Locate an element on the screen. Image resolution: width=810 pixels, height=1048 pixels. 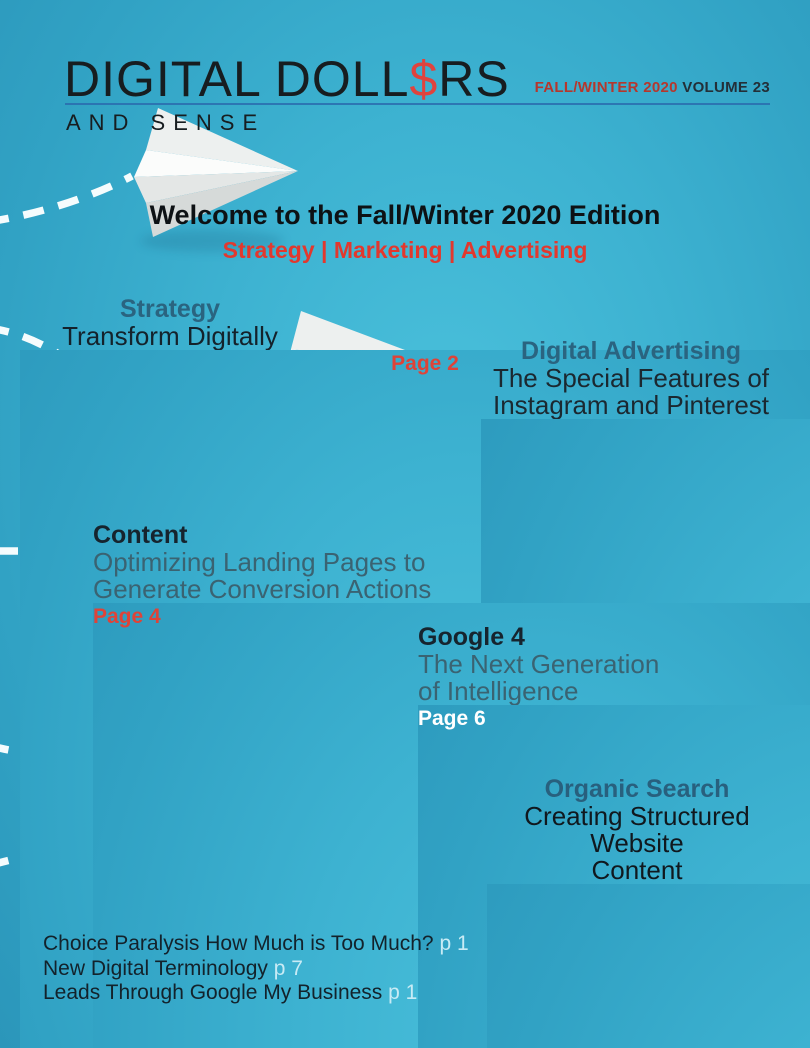
feature-title-line: The Next Generation is located at coordinates (539, 664).